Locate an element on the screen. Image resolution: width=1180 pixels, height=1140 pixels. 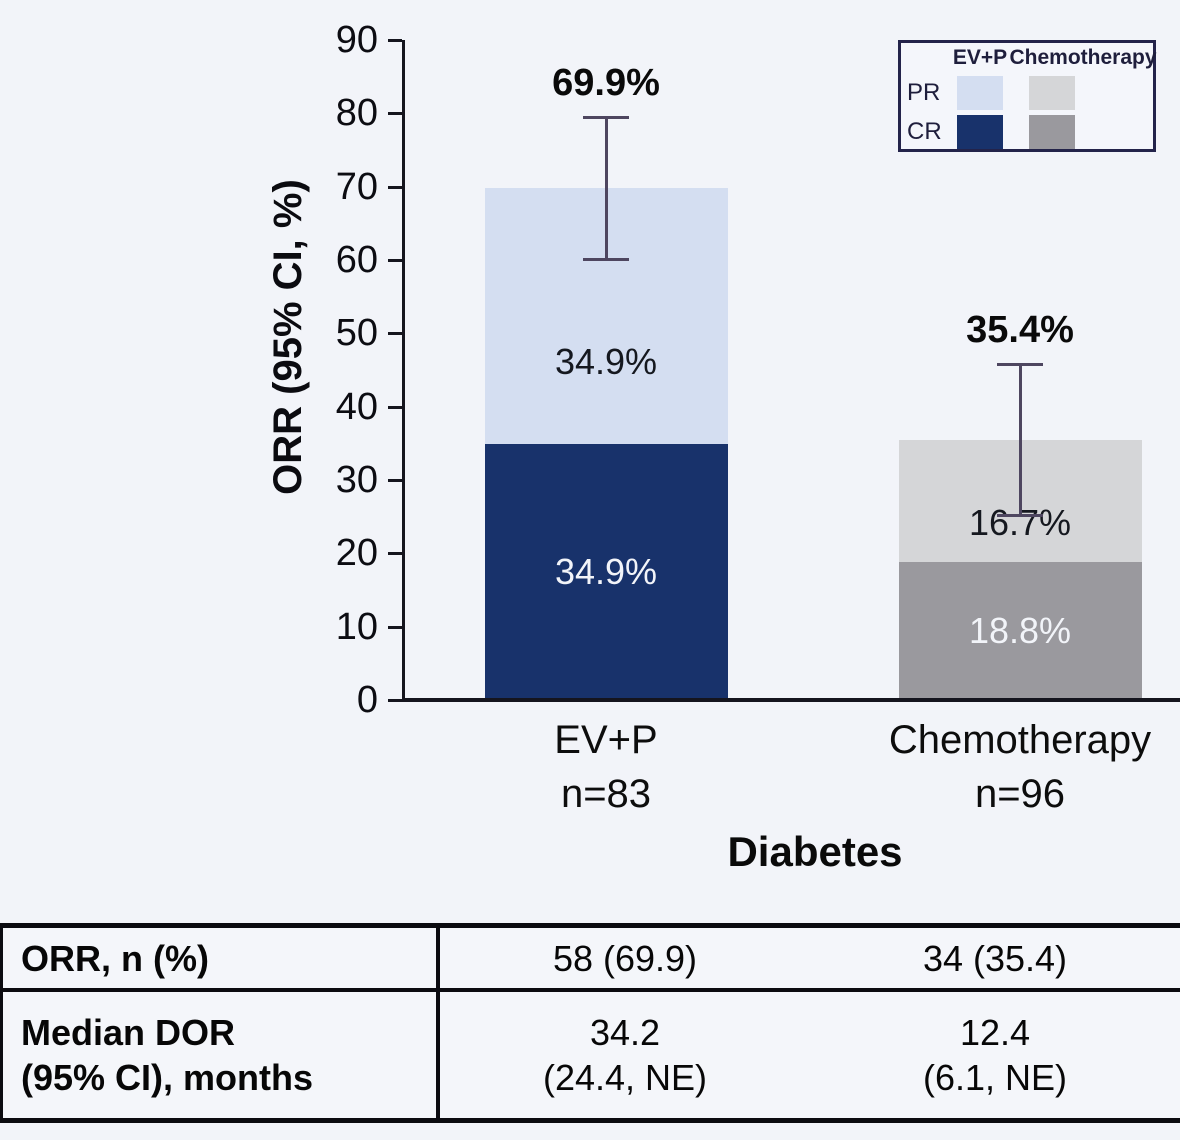
total-label: 35.4% is located at coordinates (1020, 330).